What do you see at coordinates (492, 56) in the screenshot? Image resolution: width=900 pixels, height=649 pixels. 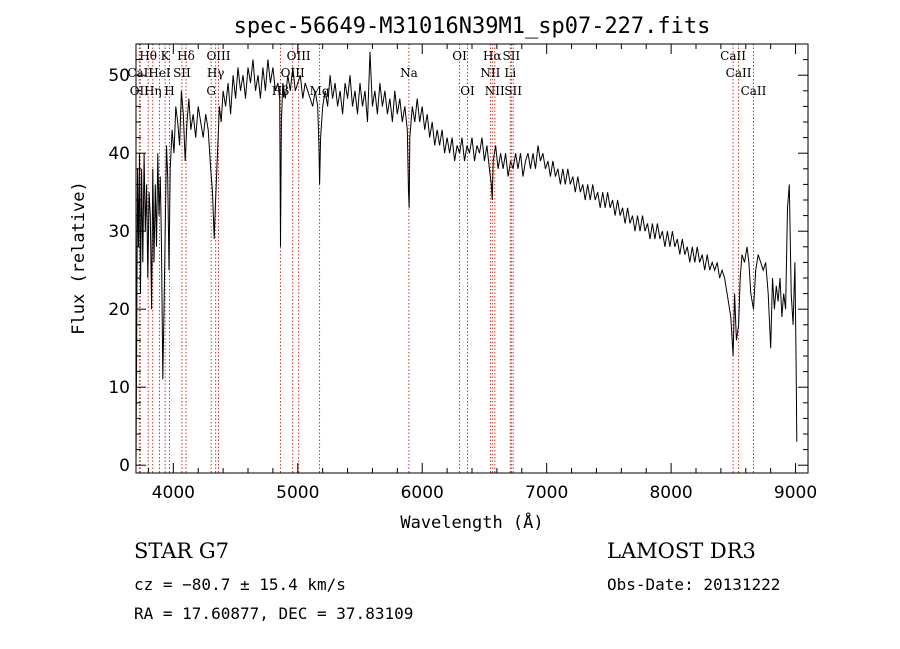 I see `line-label-19: Hα` at bounding box center [492, 56].